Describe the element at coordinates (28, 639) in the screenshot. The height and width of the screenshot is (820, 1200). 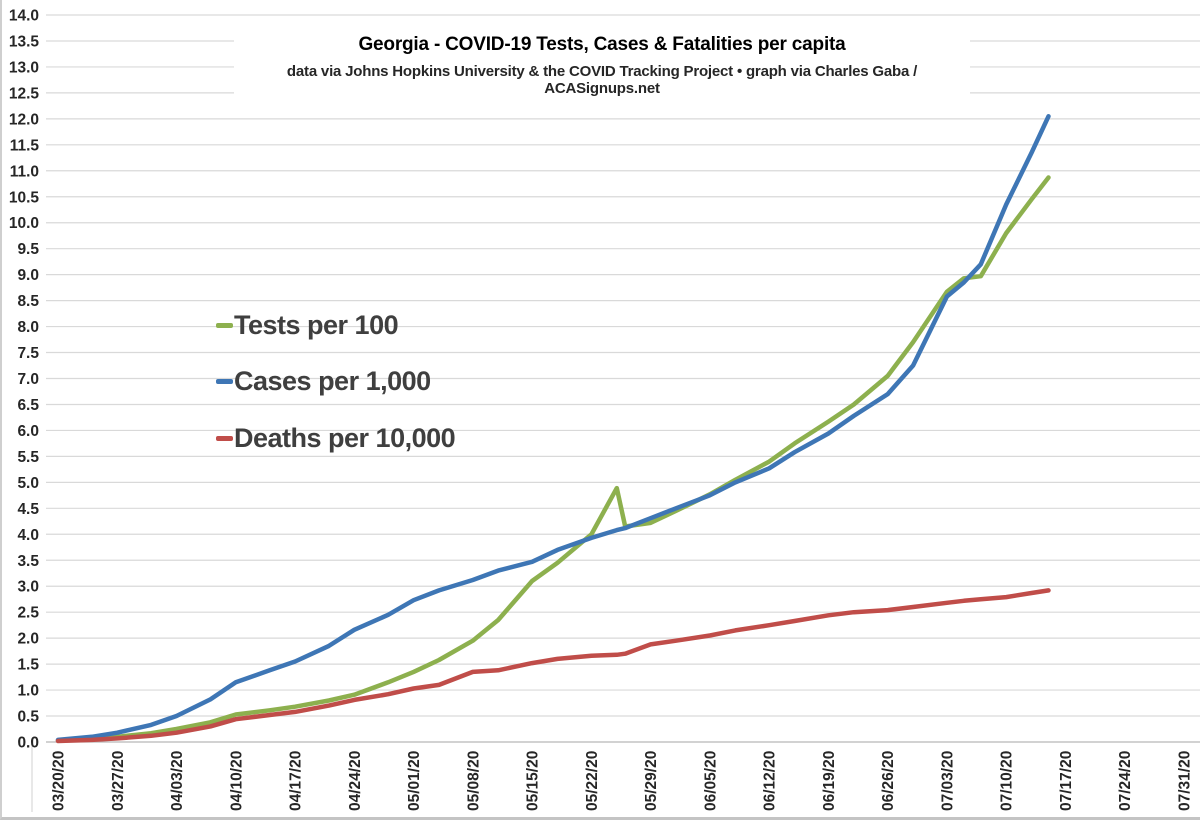
I see `y-axis-tick-label: 2.0` at that location.